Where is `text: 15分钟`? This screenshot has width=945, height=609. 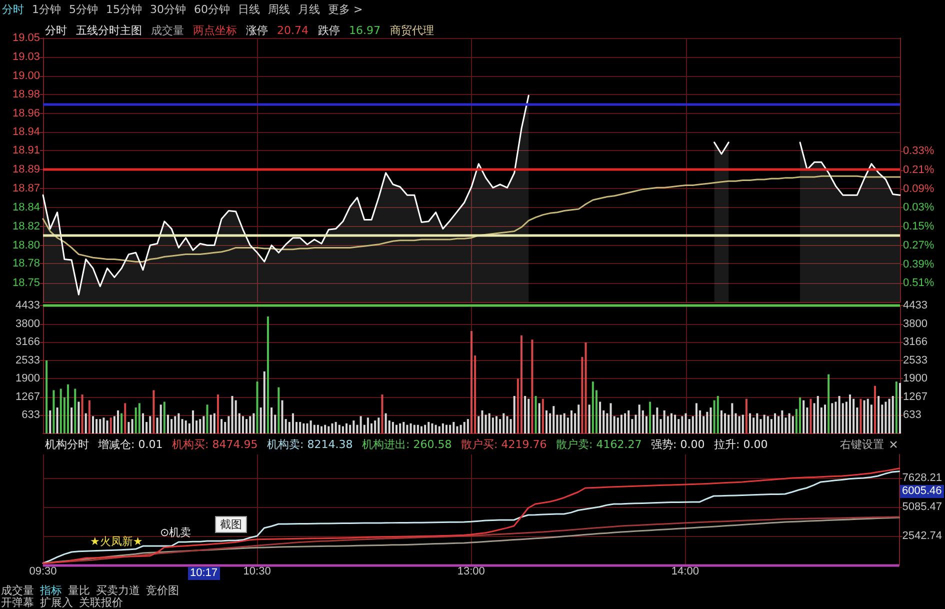
text: 15分钟 is located at coordinates (124, 9).